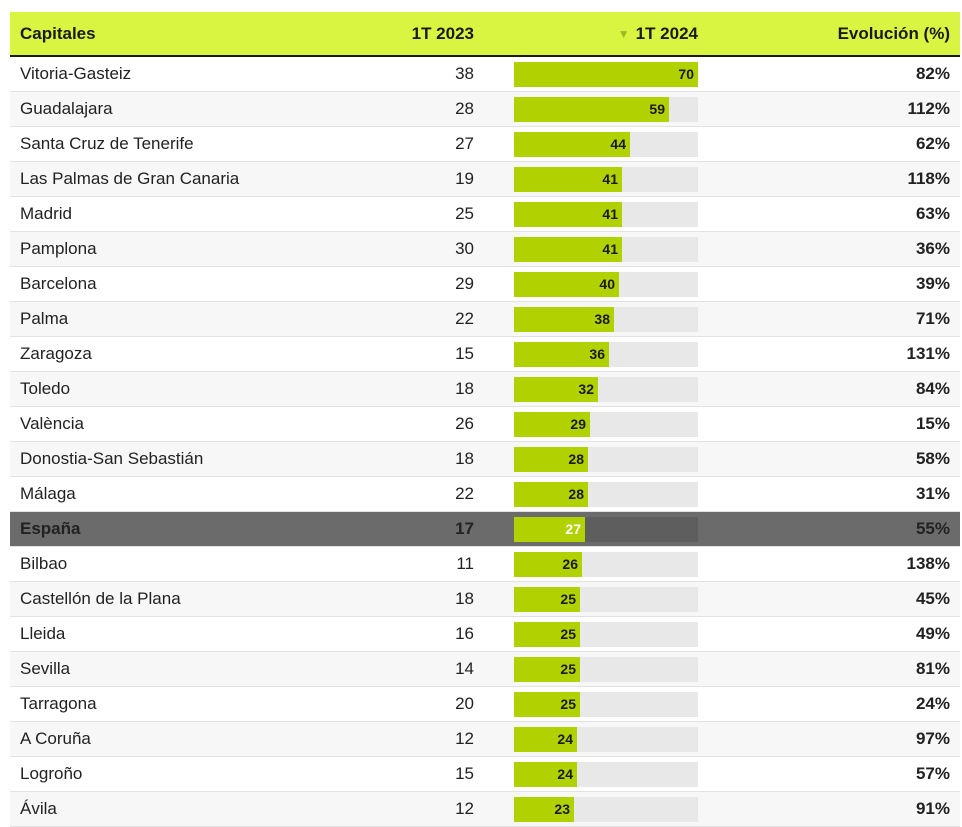  I want to click on cell-evolution: 82%, so click(829, 74).